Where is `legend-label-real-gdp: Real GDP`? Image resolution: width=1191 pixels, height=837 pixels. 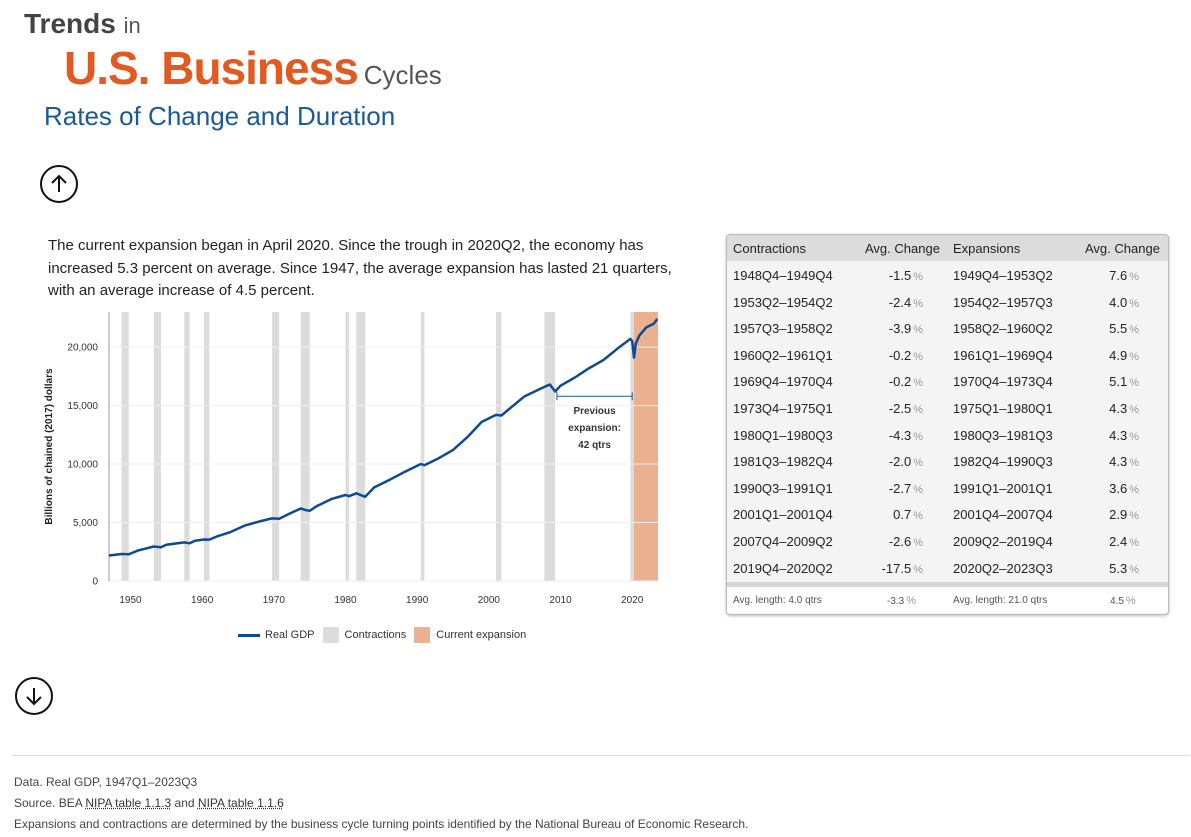
legend-label-real-gdp: Real GDP is located at coordinates (290, 635).